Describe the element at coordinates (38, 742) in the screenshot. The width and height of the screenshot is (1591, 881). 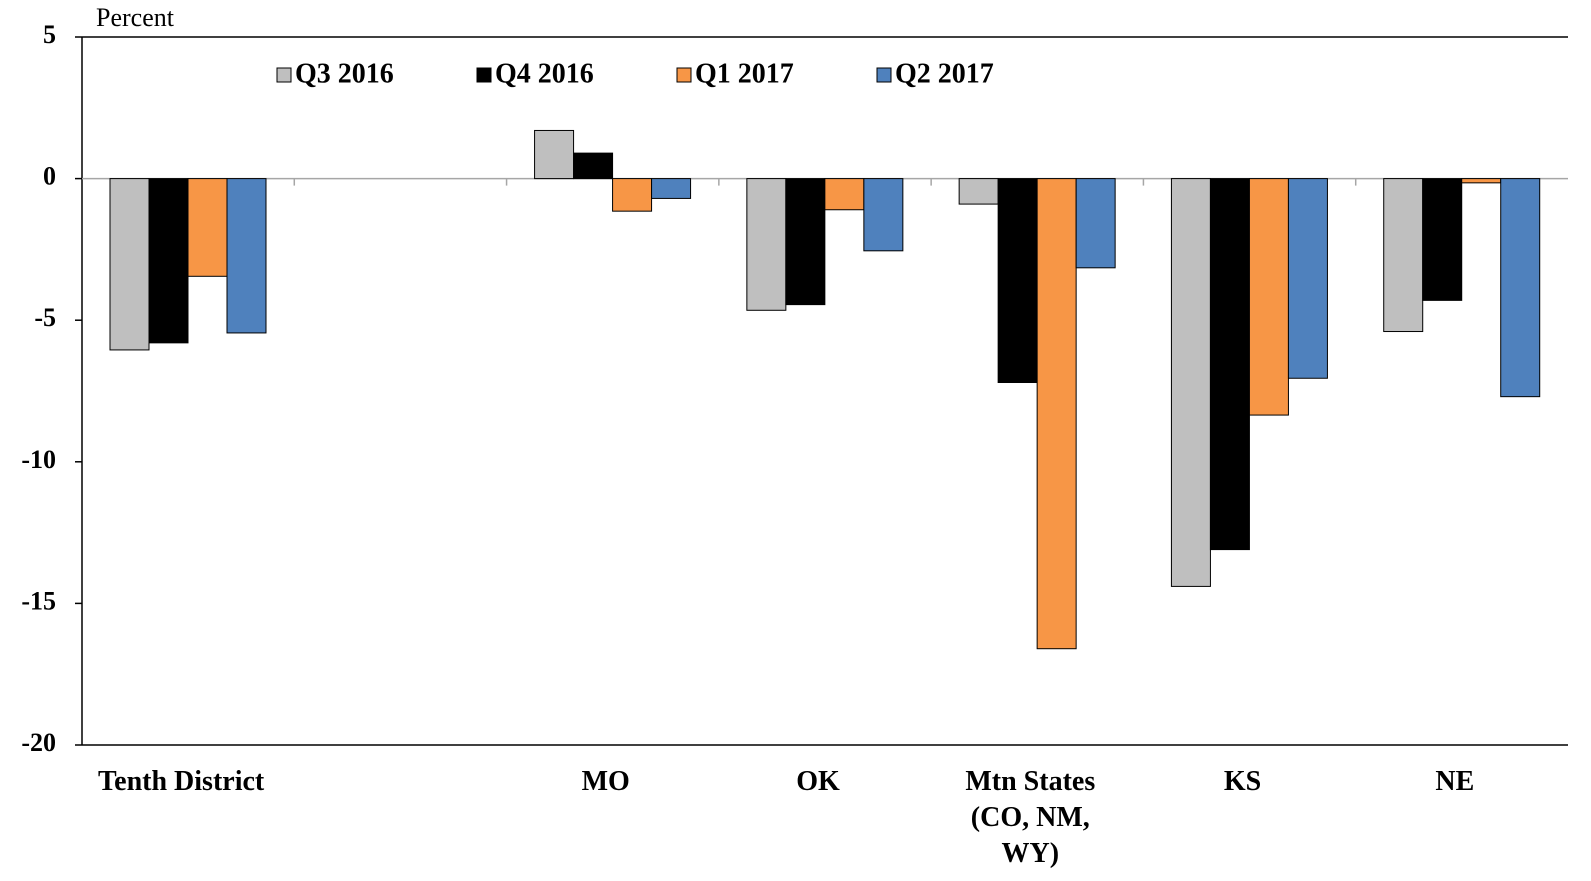
I see `y-tick-label: -20` at that location.